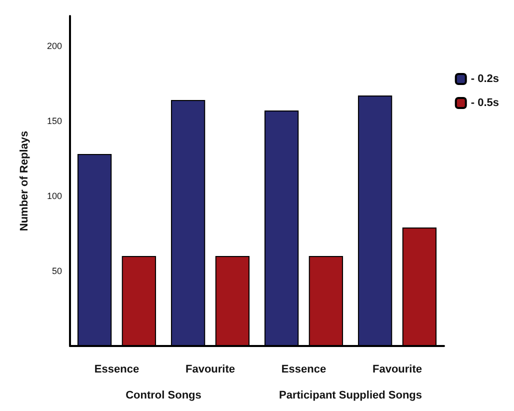  What do you see at coordinates (54, 196) in the screenshot?
I see `y-tick-label: 100` at bounding box center [54, 196].